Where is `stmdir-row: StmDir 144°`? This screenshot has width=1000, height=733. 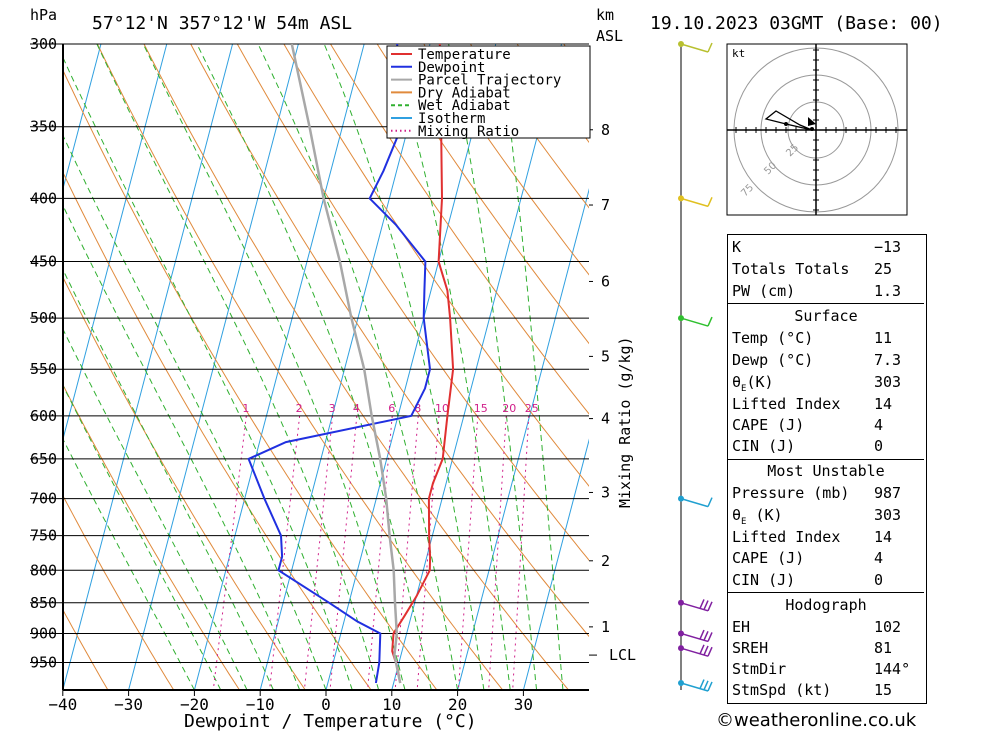
stmdir-row: StmDir 144° is located at coordinates (821, 669).